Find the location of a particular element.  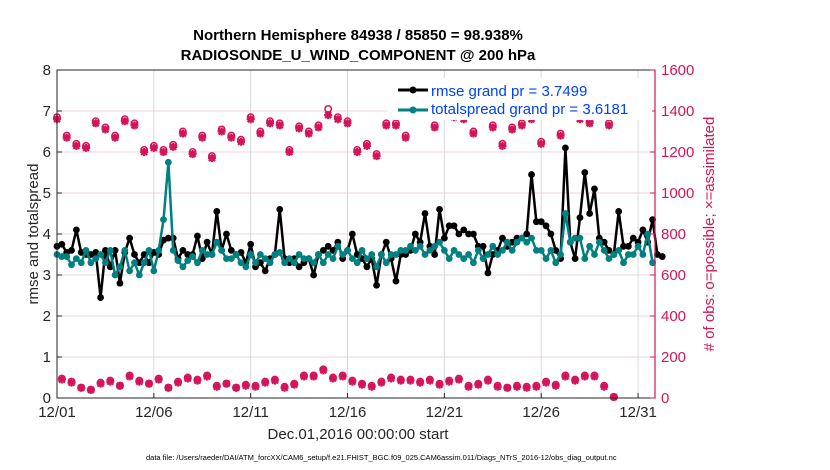

y-right-tick-label: 400 is located at coordinates (673, 316).